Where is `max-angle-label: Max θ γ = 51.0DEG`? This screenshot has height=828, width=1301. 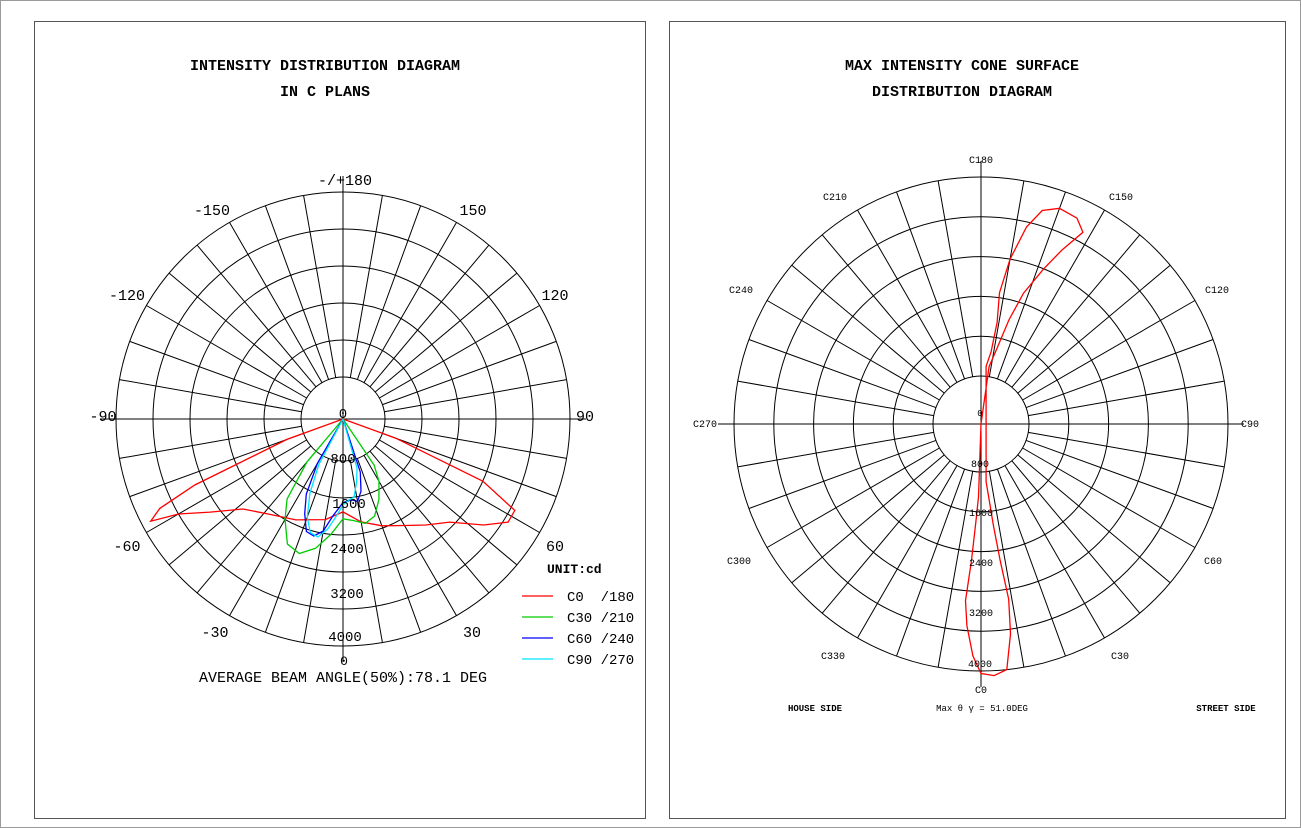
max-angle-label: Max θ γ = 51.0DEG is located at coordinates (982, 709).